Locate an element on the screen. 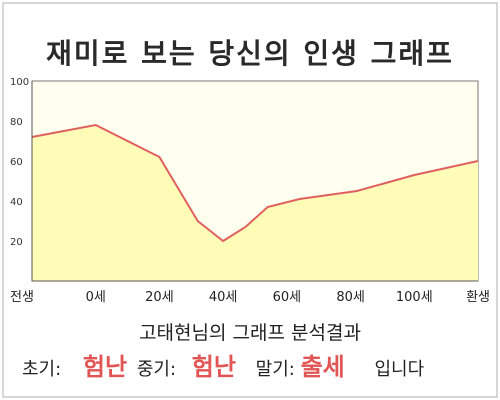 The width and height of the screenshot is (500, 400). y-tick-label: 80 is located at coordinates (16, 122).